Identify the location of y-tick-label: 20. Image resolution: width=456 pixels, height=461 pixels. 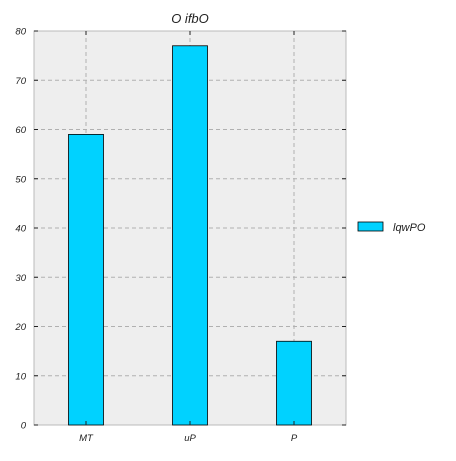
(20, 327).